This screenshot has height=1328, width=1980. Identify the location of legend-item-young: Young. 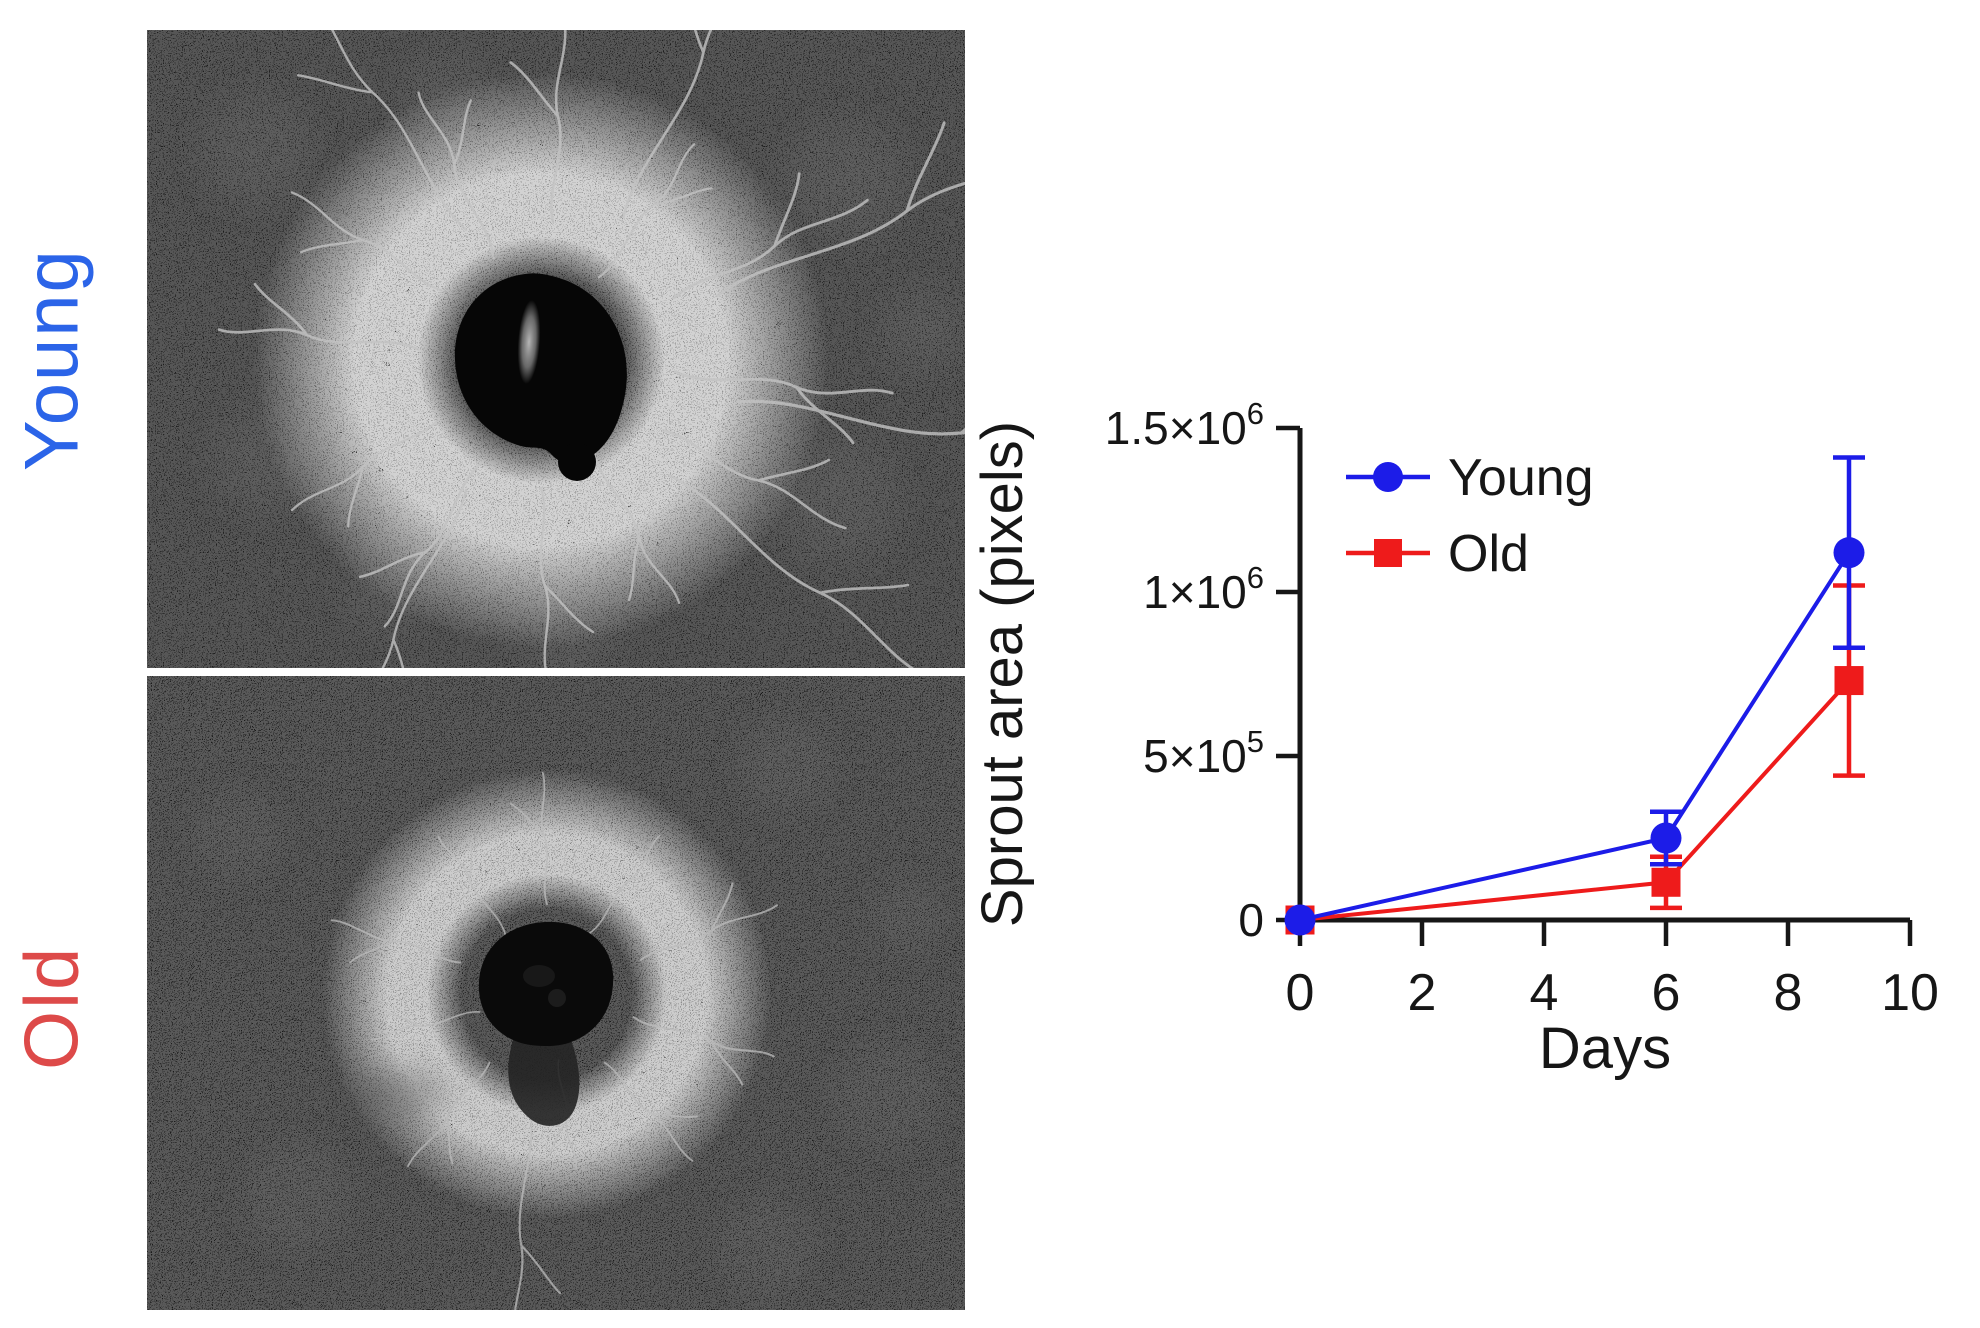
(1470, 478).